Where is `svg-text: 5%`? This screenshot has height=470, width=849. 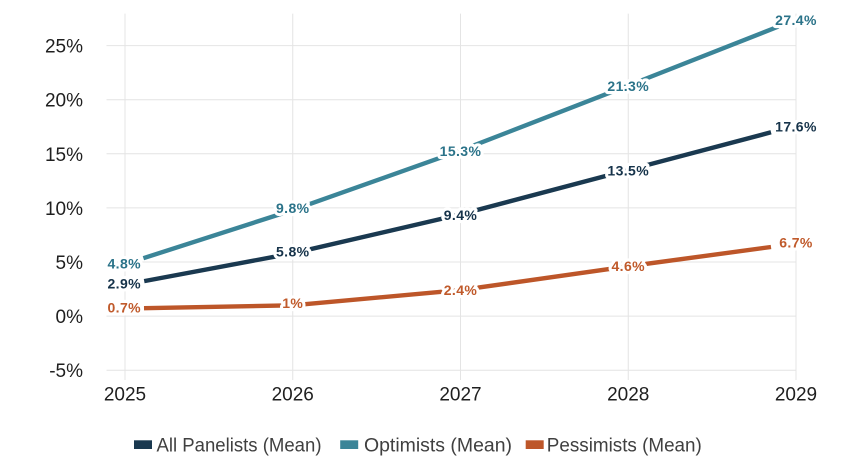 svg-text: 5% is located at coordinates (70, 263).